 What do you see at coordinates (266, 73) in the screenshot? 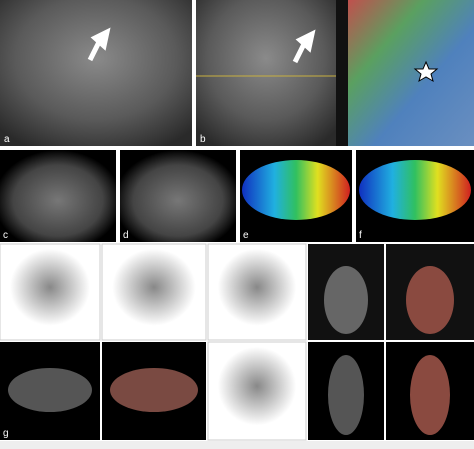
I see `ultrasound-b` at bounding box center [266, 73].